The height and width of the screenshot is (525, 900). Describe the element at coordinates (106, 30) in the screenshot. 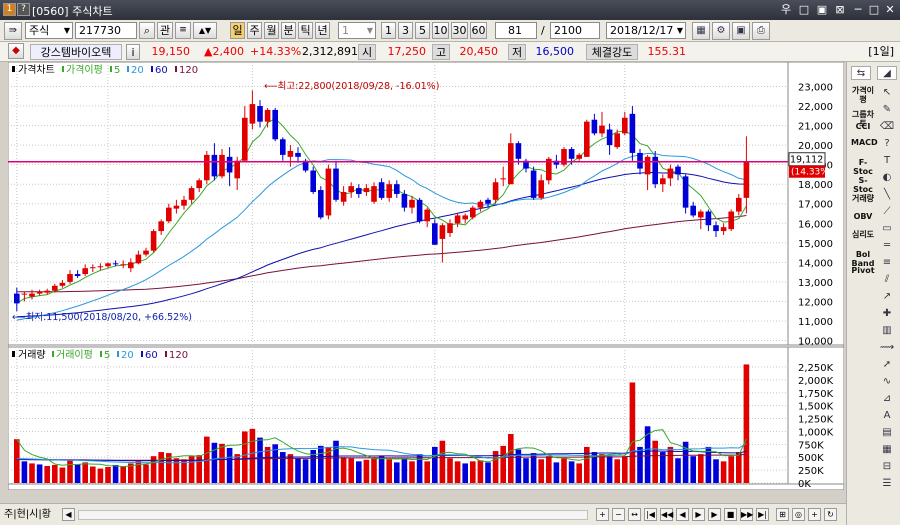

I see `code-input: 217730` at that location.